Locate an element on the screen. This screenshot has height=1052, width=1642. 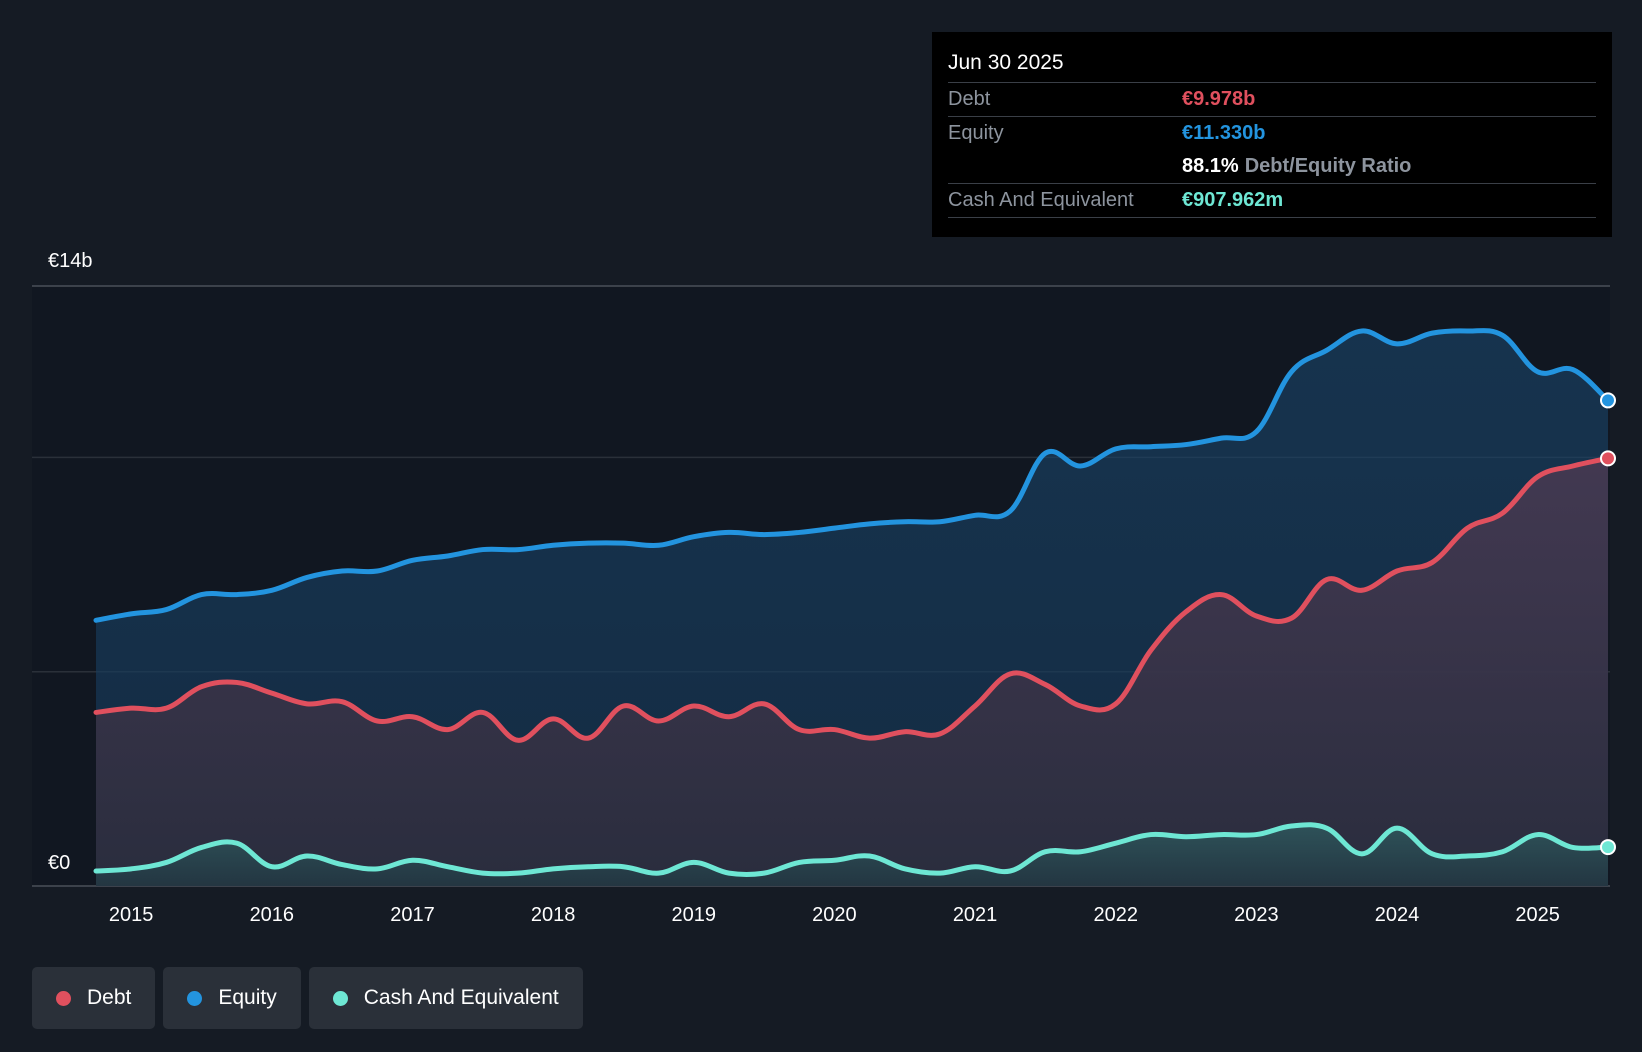
tooltip-cash-value: €907.962m is located at coordinates (1233, 200).